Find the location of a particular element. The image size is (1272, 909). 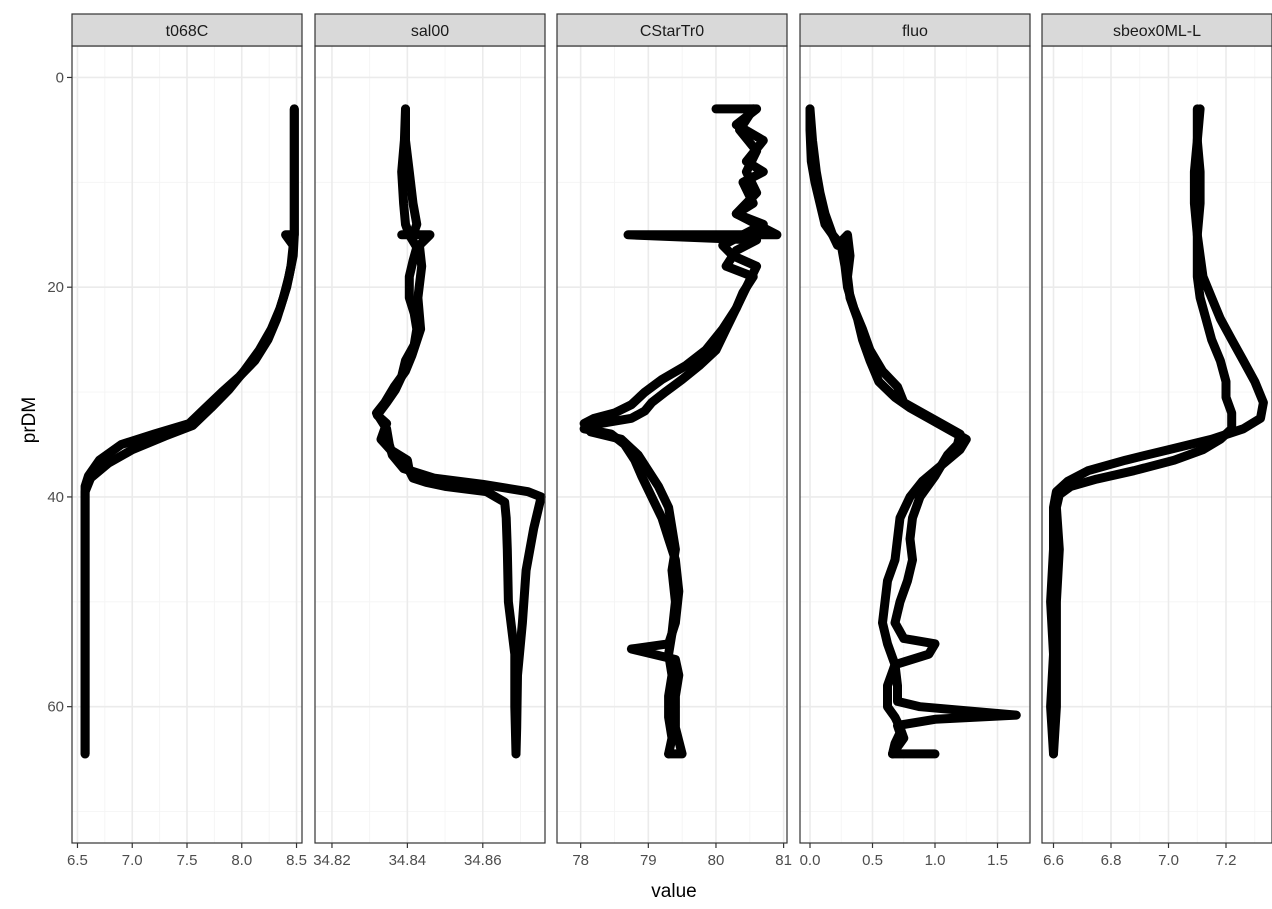

x-tick-label: 78 is located at coordinates (580, 860).